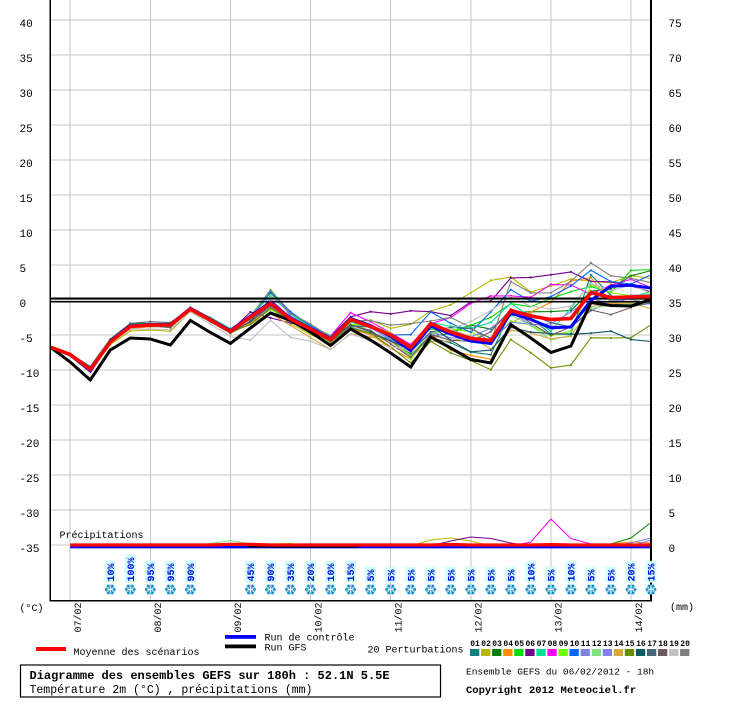 This screenshot has width=740, height=705. What do you see at coordinates (641, 644) in the screenshot?
I see `svg-text: 16` at bounding box center [641, 644].